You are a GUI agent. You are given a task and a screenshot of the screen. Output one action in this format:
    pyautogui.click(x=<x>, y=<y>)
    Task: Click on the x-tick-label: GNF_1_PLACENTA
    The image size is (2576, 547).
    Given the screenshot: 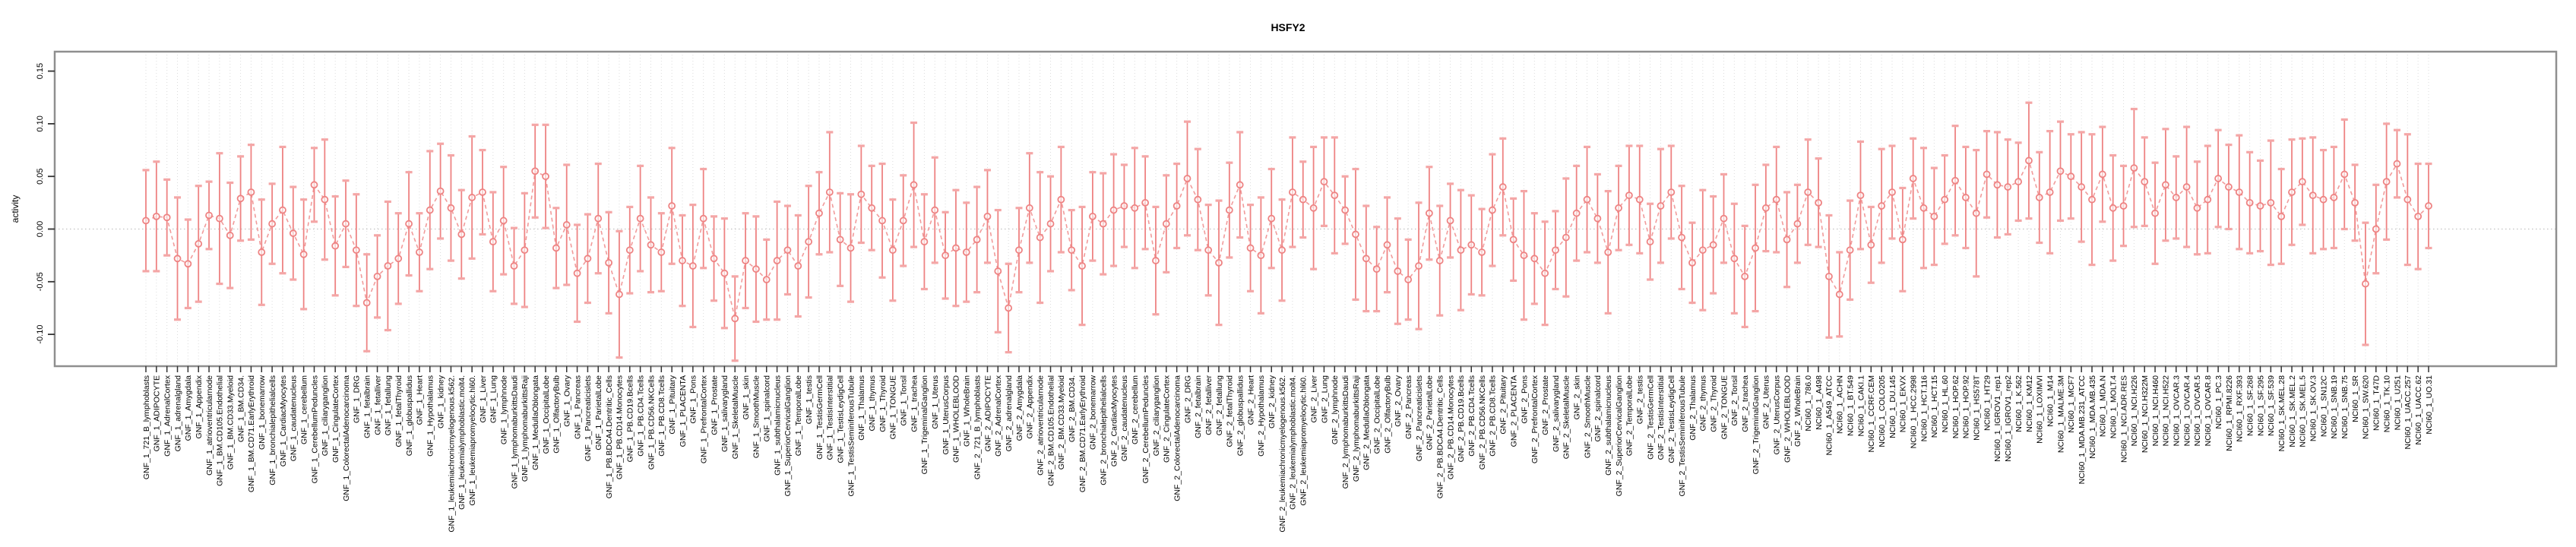 What is the action you would take?
    pyautogui.click(x=683, y=411)
    